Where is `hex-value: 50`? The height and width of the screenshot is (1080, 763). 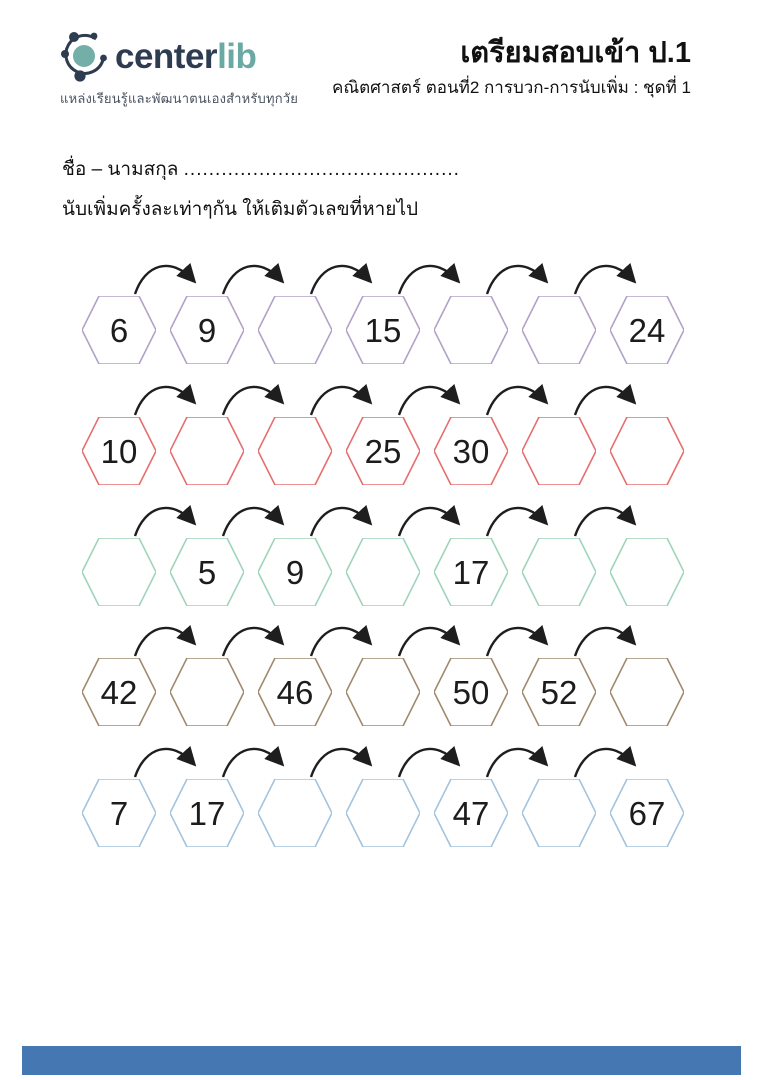
hex-value: 50 is located at coordinates (471, 692).